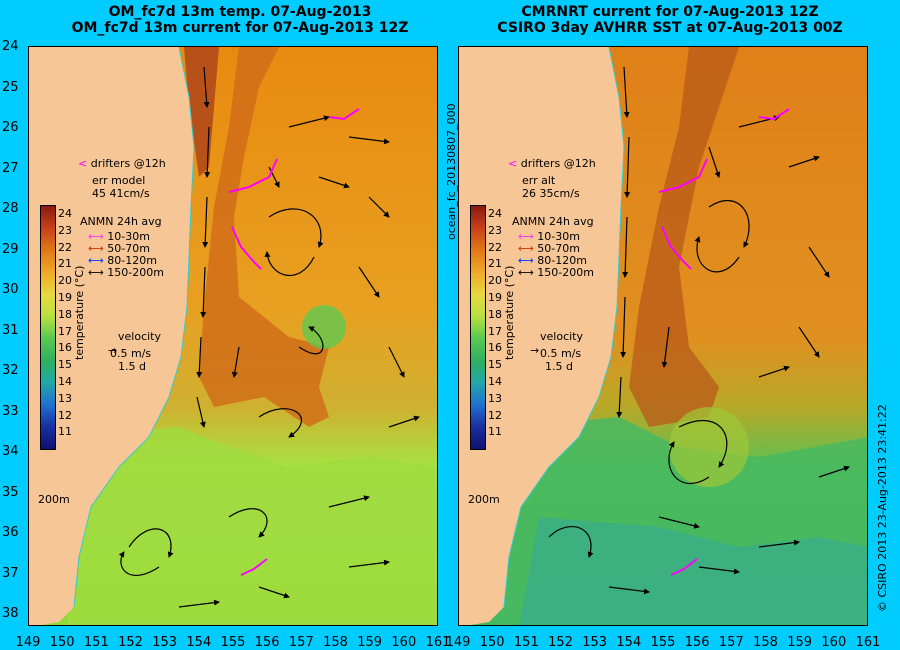 The image size is (900, 650). Describe the element at coordinates (553, 221) in the screenshot. I see `right-legend-title: ANMN 24h avg` at that location.